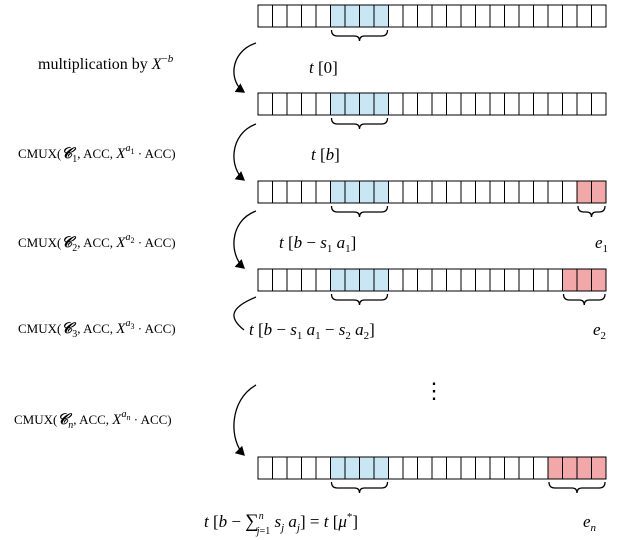 The height and width of the screenshot is (540, 641). What do you see at coordinates (584, 299) in the screenshot?
I see `error-brace` at bounding box center [584, 299].